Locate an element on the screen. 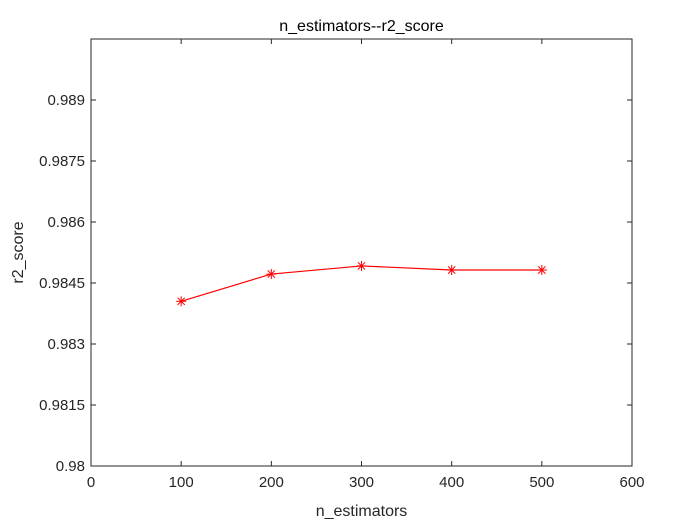 Image resolution: width=700 pixels, height=525 pixels. y-tick-label: 0.9875 is located at coordinates (62, 161).